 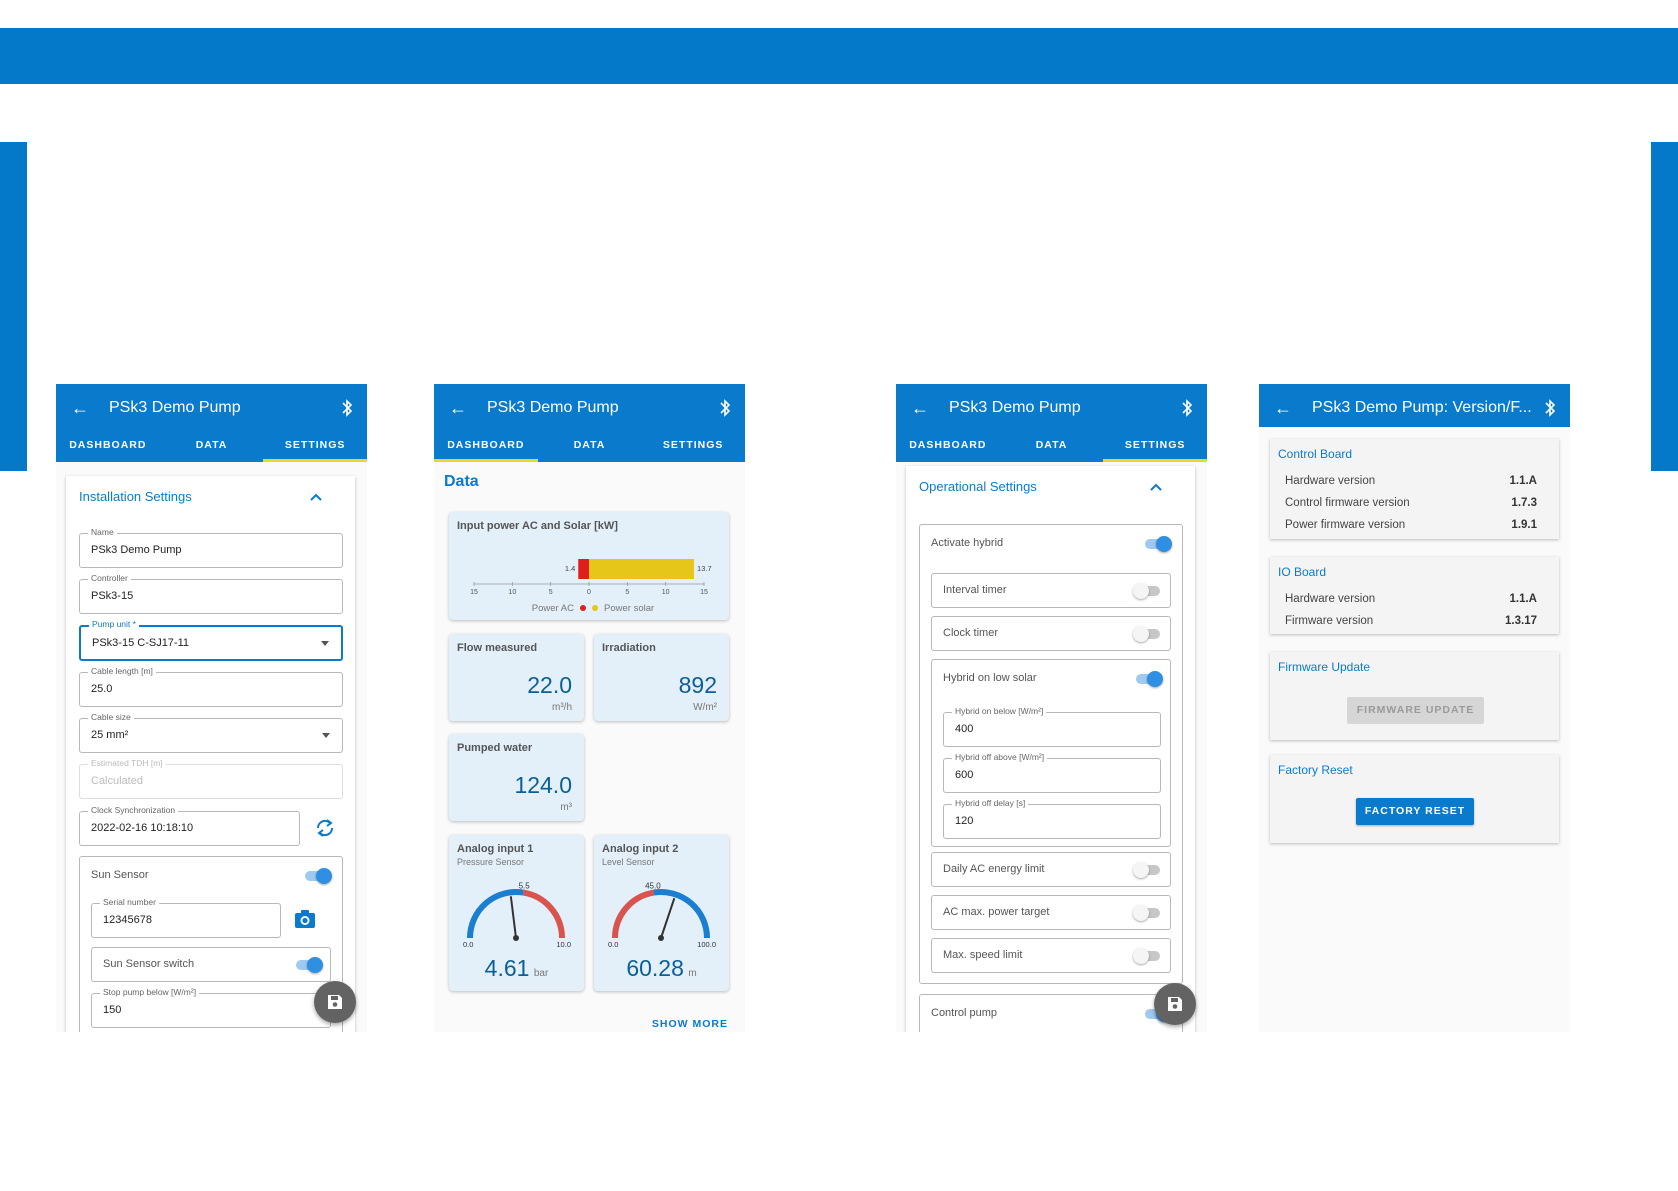 I want to click on analog-2-value: 60.28, so click(x=655, y=968).